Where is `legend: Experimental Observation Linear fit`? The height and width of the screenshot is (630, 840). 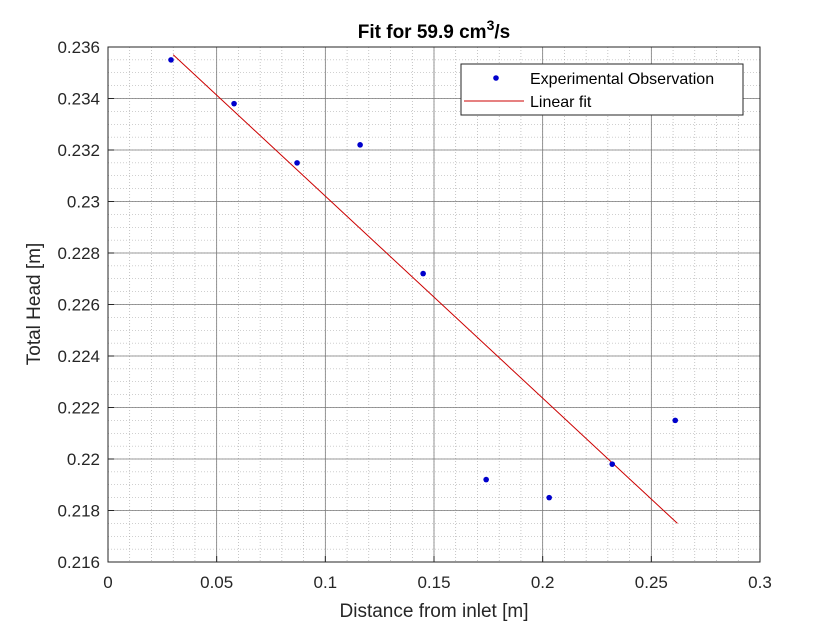 legend: Experimental Observation Linear fit is located at coordinates (602, 89).